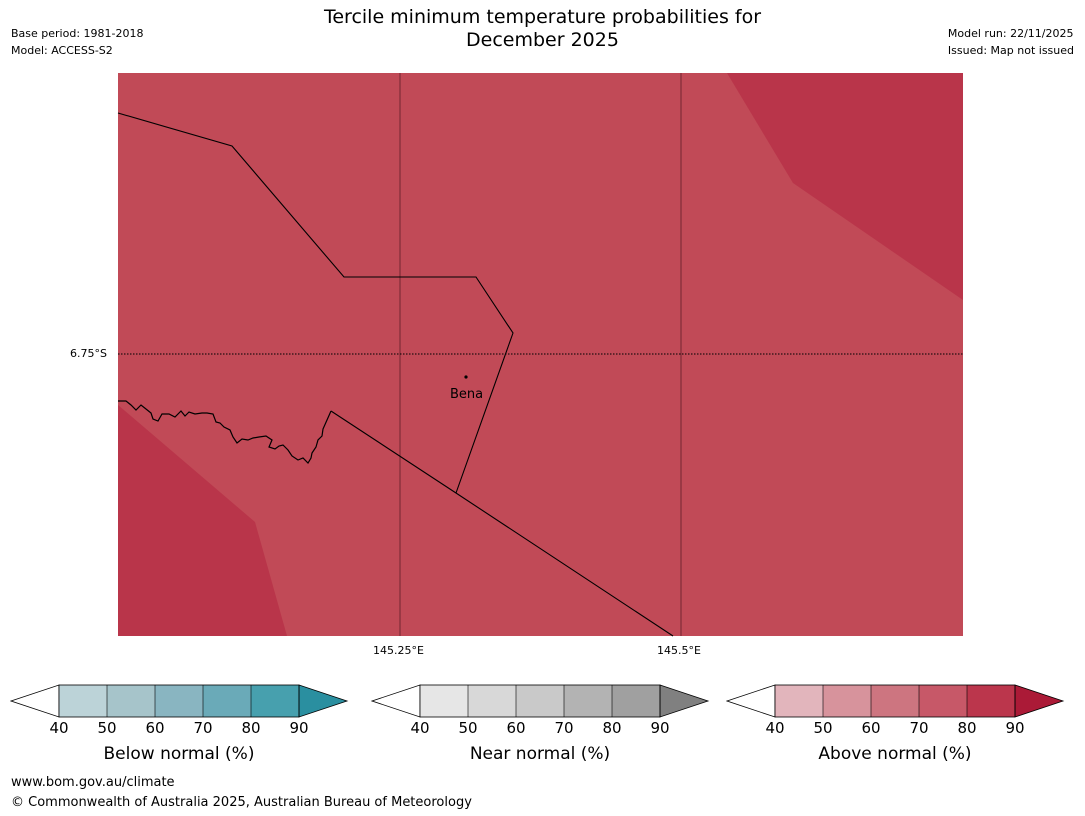 Image resolution: width=1085 pixels, height=816 pixels. Describe the element at coordinates (1039, 701) in the screenshot. I see `above-colorbar-max-arrow` at that location.